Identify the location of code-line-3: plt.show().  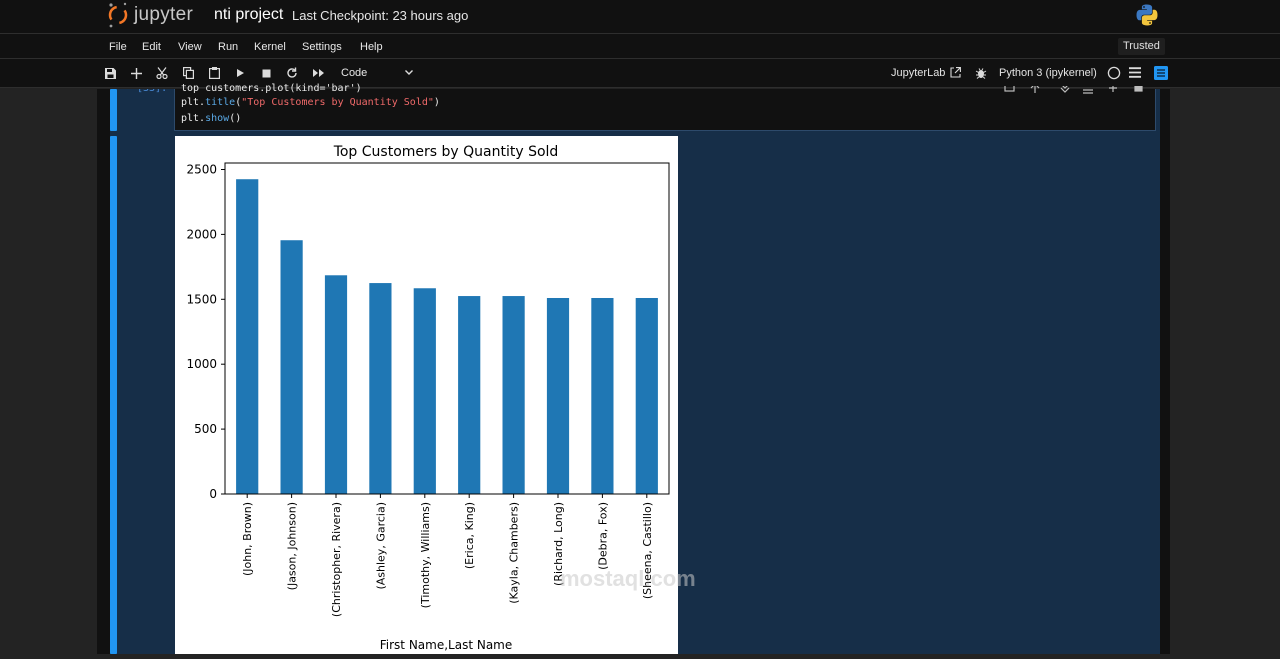
(211, 118).